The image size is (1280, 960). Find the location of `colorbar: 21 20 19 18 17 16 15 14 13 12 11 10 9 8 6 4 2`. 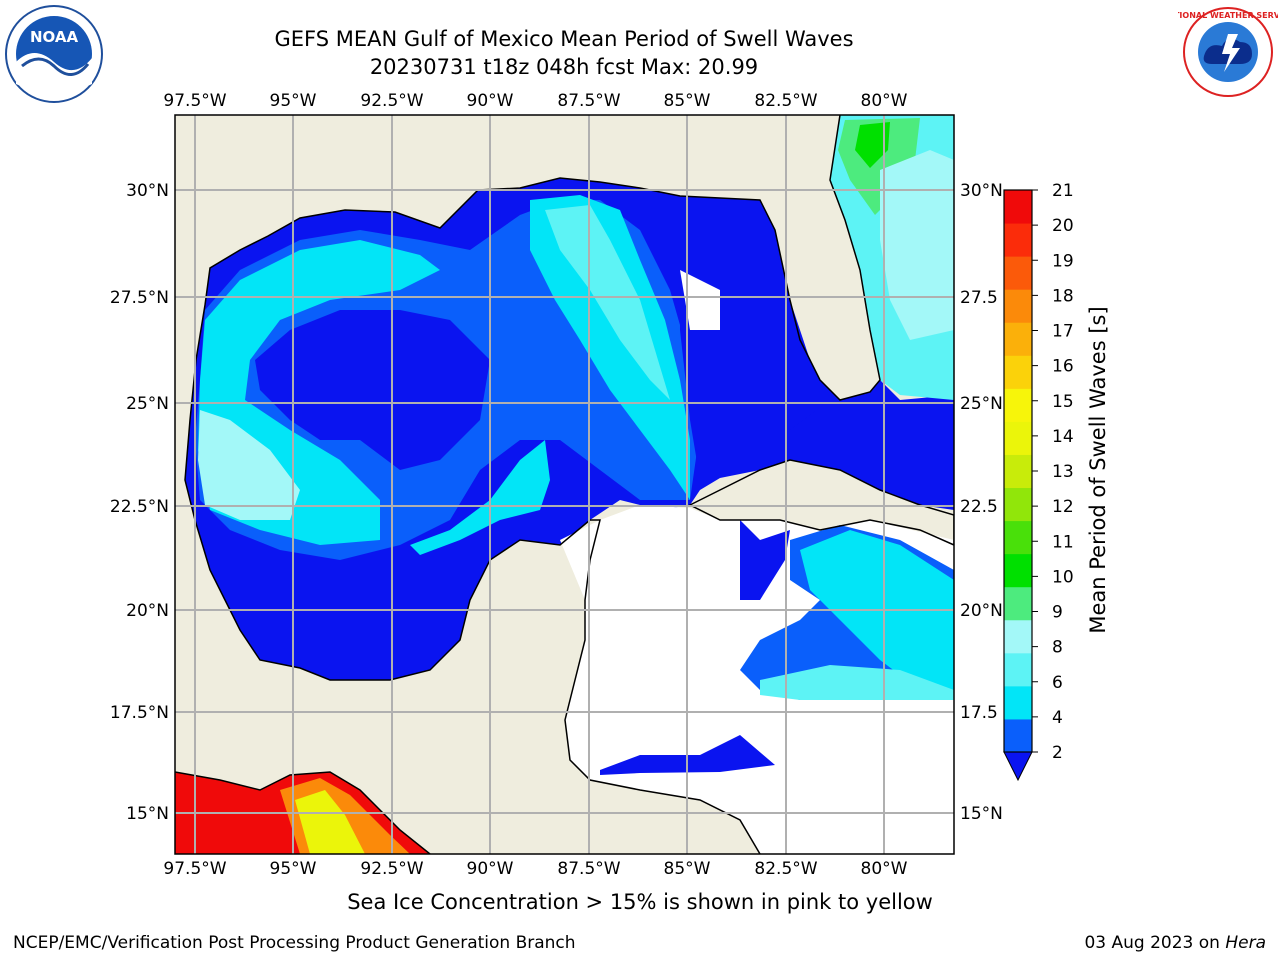

colorbar: 21 20 19 18 17 16 15 14 13 12 11 10 9 8 6 4 2 is located at coordinates (1038, 481).